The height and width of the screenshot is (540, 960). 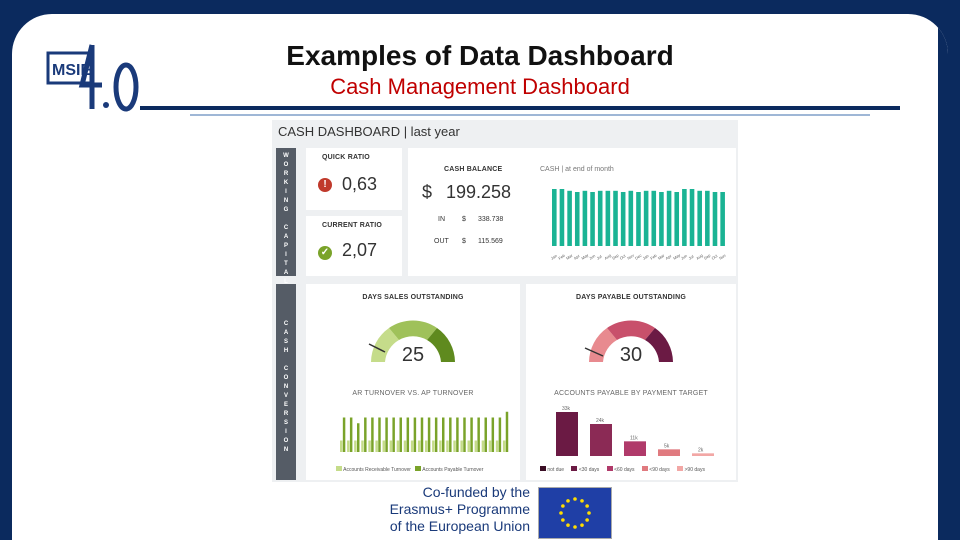 I want to click on payable-chart: 33k 24k 11k 5k 2k, so click(x=635, y=431).